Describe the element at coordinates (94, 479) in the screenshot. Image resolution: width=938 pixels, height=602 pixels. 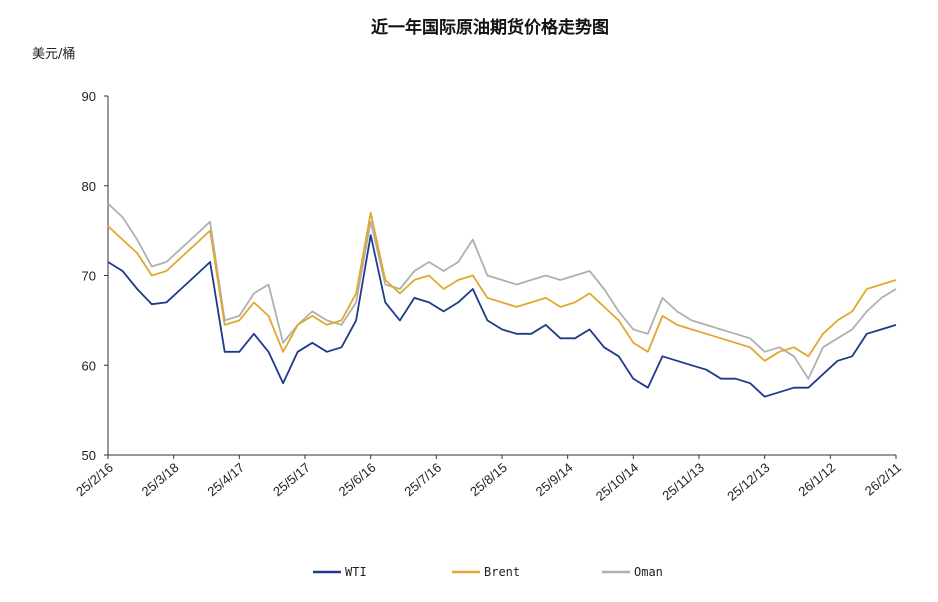
I see `x-tick-label: 25/2/16` at that location.